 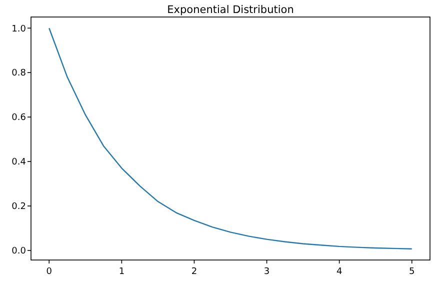 I want to click on x-tick-label: 5, so click(x=411, y=272).